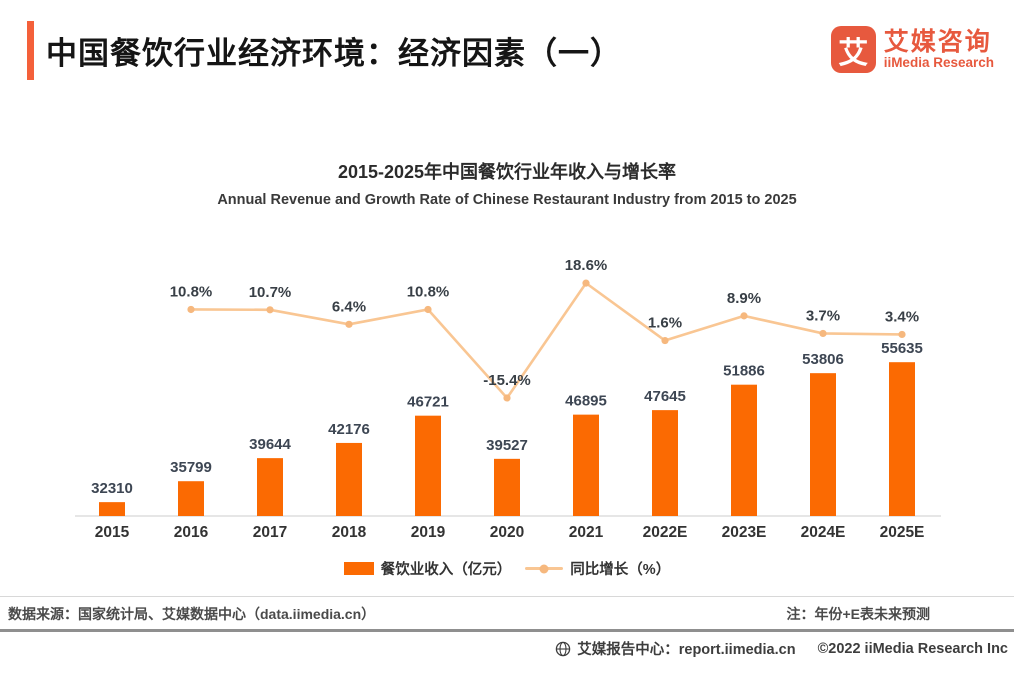 The width and height of the screenshot is (1014, 694). What do you see at coordinates (507, 596) in the screenshot?
I see `footer-divider-thin` at bounding box center [507, 596].